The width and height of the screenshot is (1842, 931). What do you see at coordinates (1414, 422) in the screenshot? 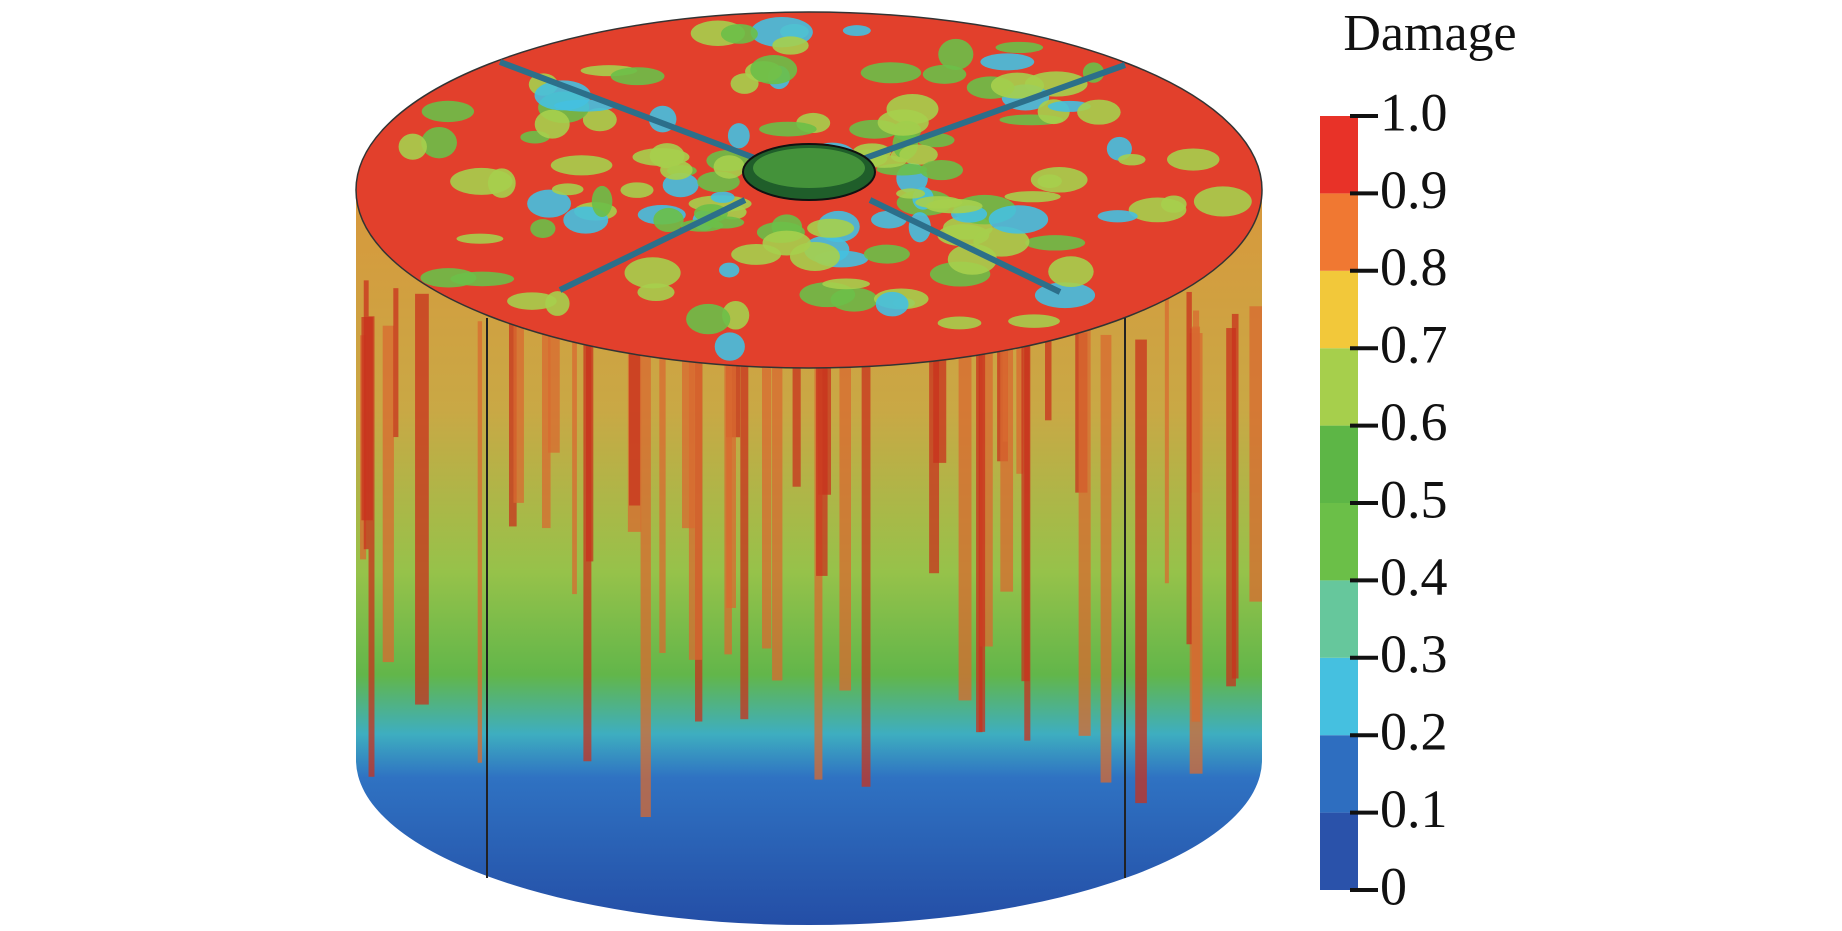
I see `colorbar-tick-label: 0.6` at bounding box center [1414, 422].